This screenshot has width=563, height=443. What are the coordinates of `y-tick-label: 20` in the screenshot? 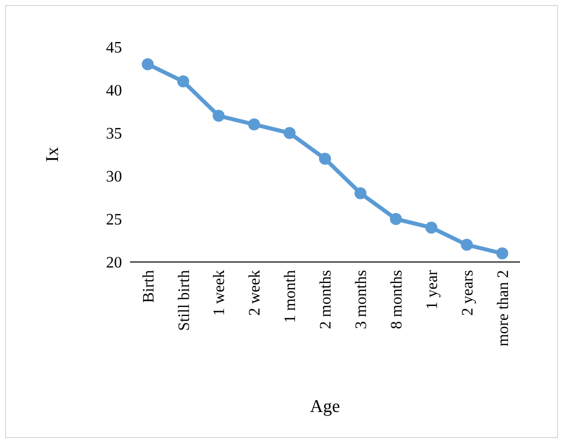 It's located at (114, 263).